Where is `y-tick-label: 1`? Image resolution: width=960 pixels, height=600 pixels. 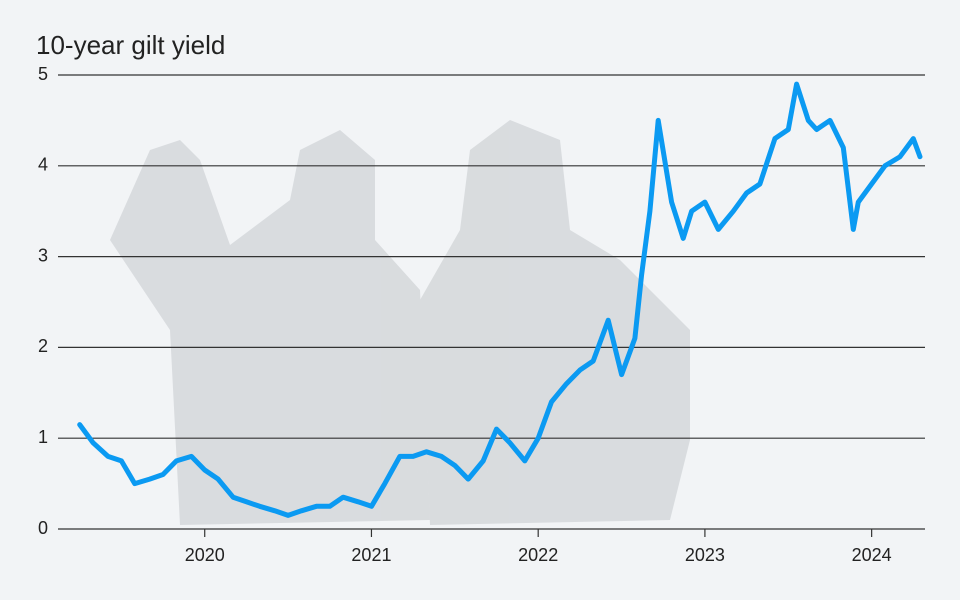
y-tick-label: 1 is located at coordinates (43, 437).